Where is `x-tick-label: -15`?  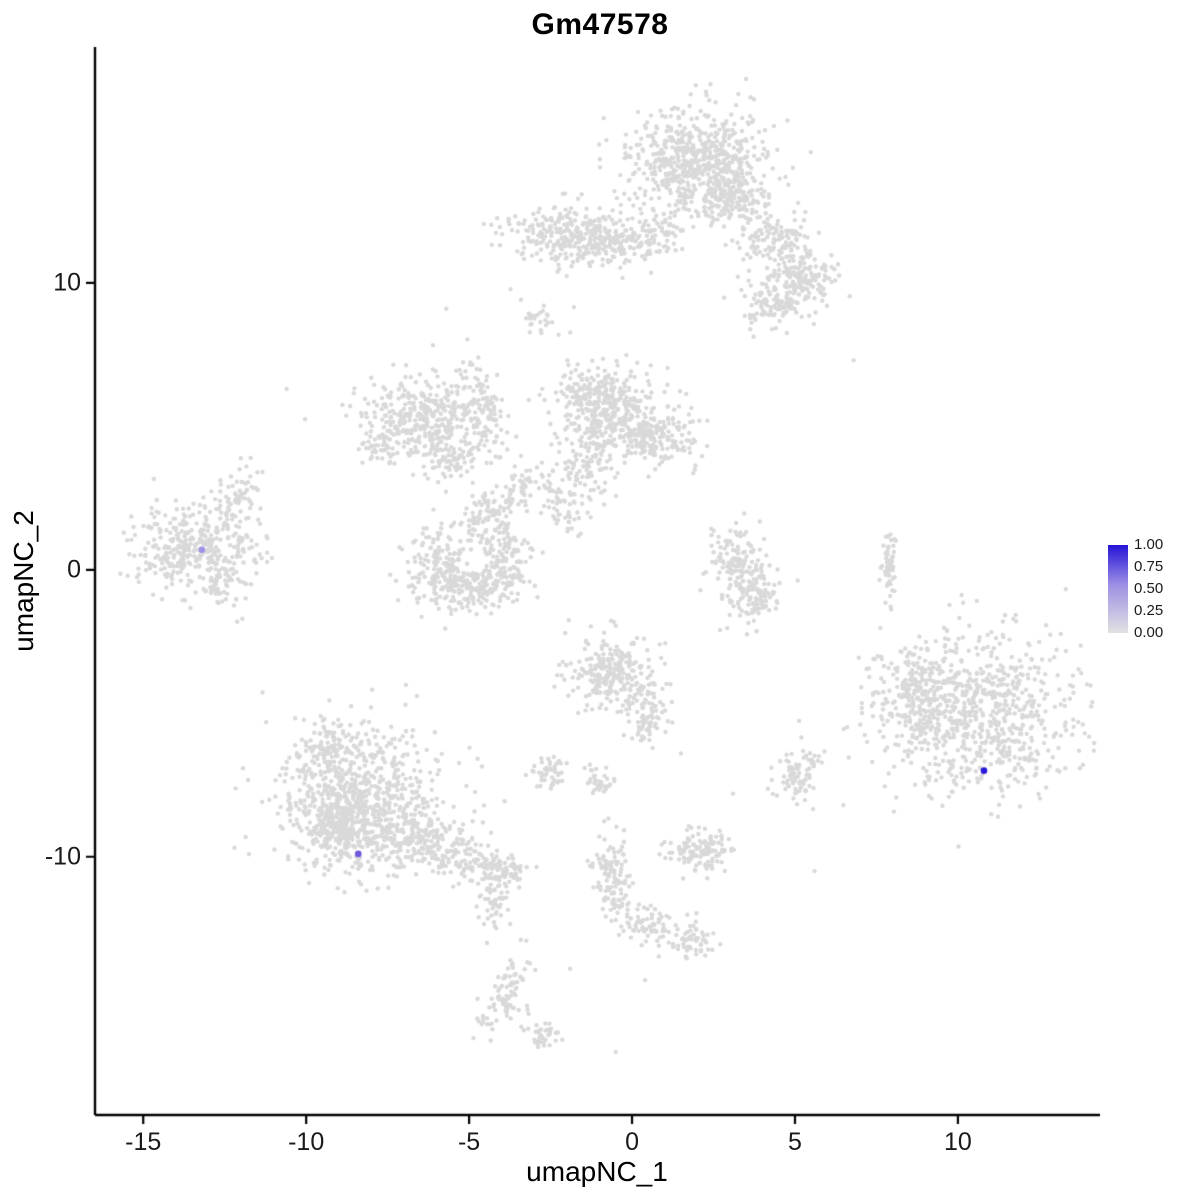
x-tick-label: -15 is located at coordinates (143, 1142).